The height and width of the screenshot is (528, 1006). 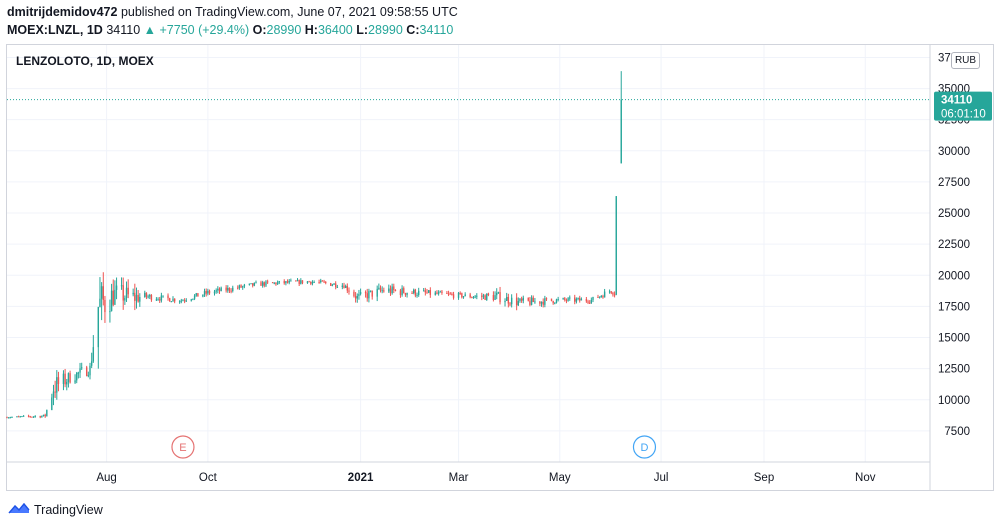 I want to click on y-tick-label: 10000, so click(x=954, y=401).